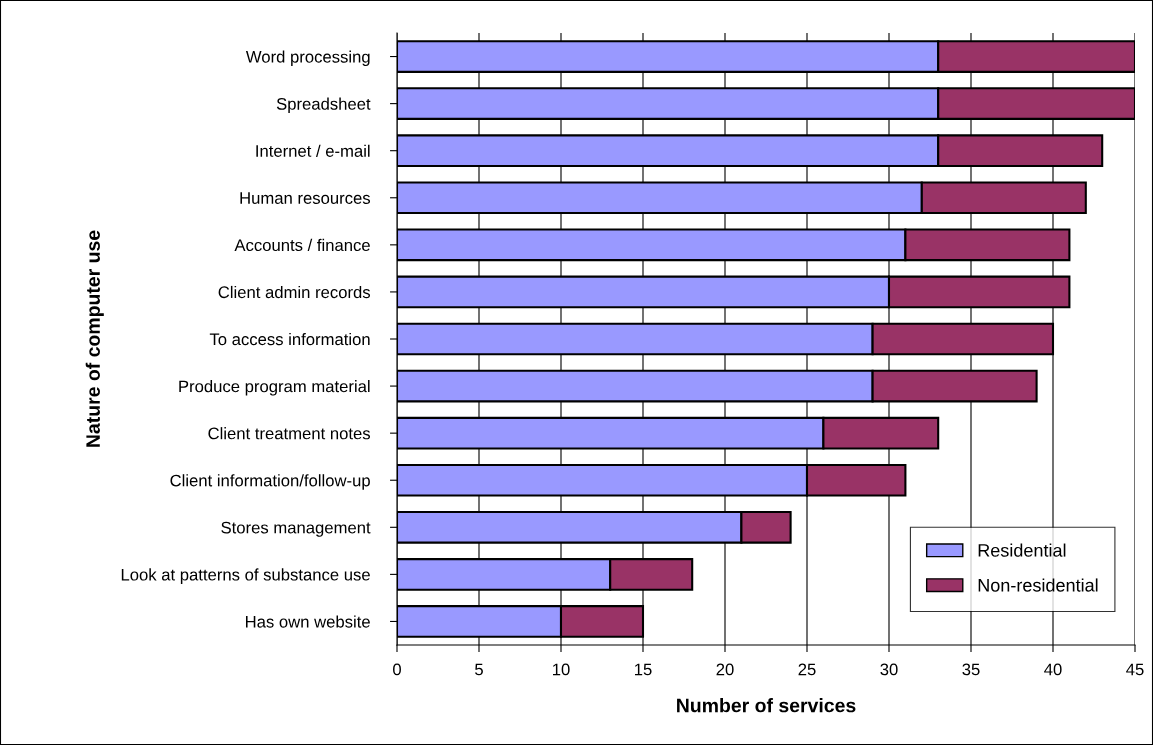 Image resolution: width=1153 pixels, height=745 pixels. I want to click on legend-label: Residential, so click(1022, 550).